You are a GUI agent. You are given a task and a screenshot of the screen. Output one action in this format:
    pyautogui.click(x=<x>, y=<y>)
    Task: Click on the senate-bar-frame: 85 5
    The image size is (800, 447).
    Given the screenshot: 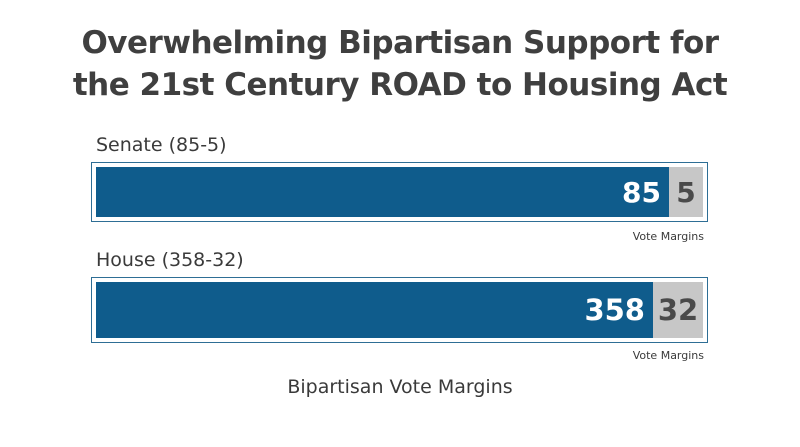 What is the action you would take?
    pyautogui.click(x=399, y=192)
    